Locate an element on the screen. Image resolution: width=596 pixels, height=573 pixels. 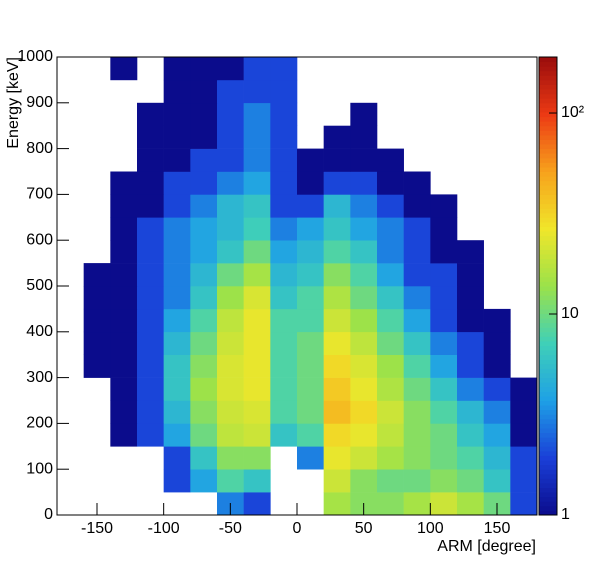
x-tick-label: 150 is located at coordinates (497, 528).